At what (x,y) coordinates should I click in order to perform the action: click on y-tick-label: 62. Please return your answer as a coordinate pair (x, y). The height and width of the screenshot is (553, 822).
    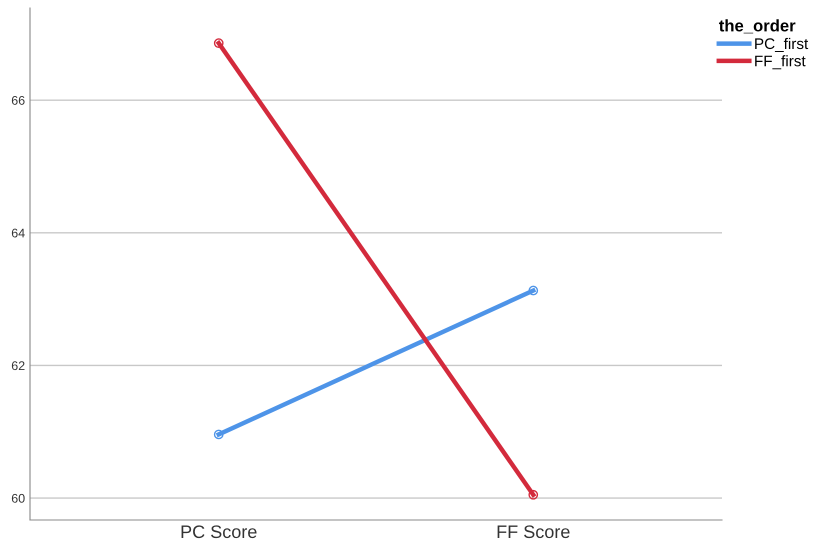
    Looking at the image, I should click on (18, 365).